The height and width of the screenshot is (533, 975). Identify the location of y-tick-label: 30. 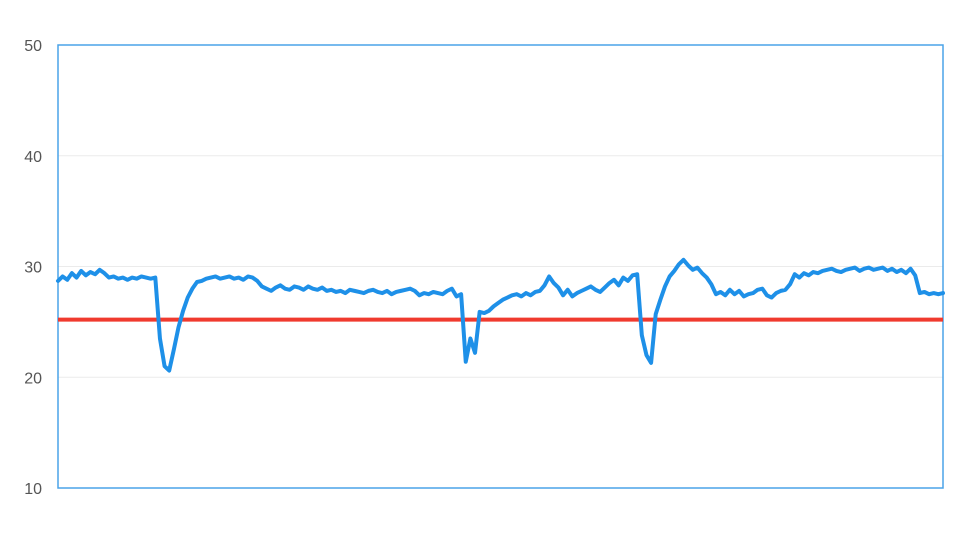
(33, 268).